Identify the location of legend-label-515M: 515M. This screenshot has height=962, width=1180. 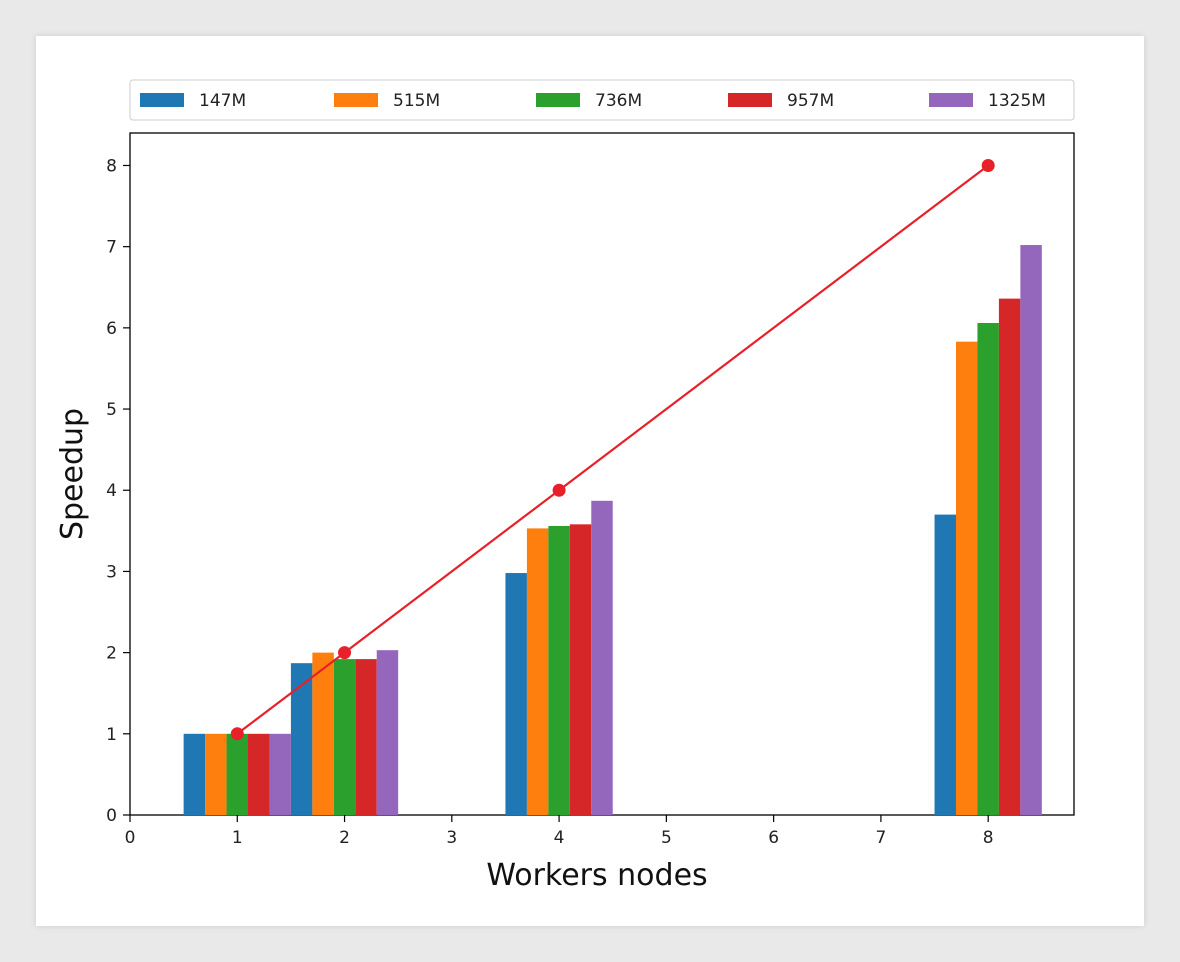
(416, 101).